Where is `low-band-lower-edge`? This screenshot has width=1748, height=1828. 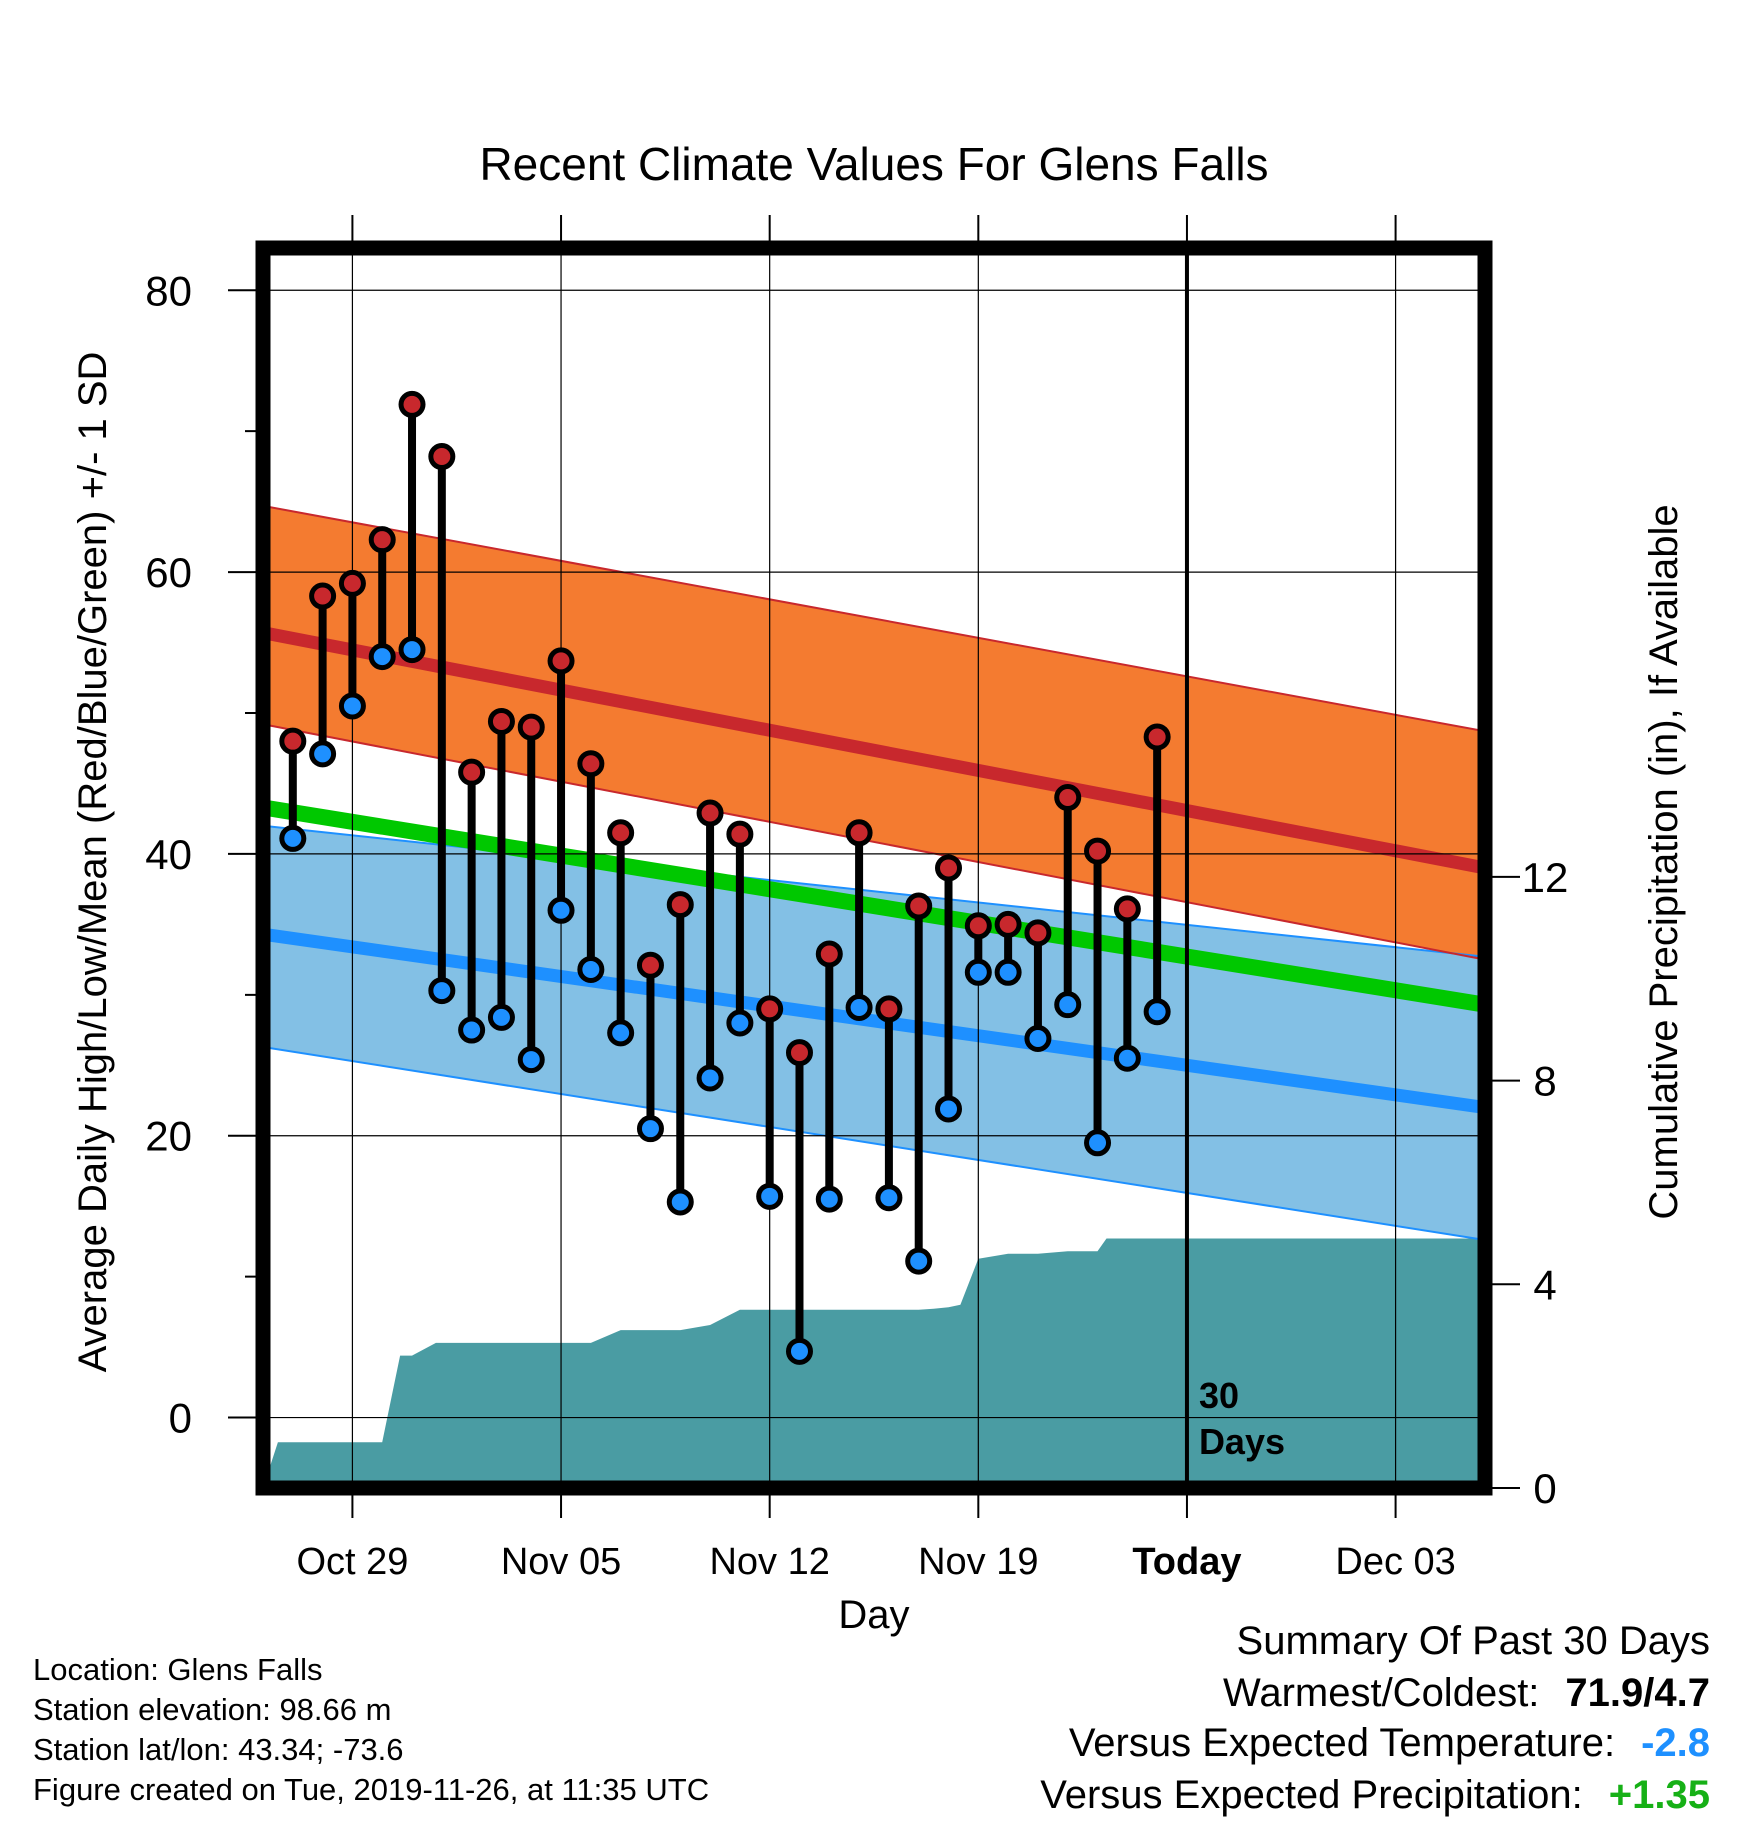
low-band-lower-edge is located at coordinates (874, 1143).